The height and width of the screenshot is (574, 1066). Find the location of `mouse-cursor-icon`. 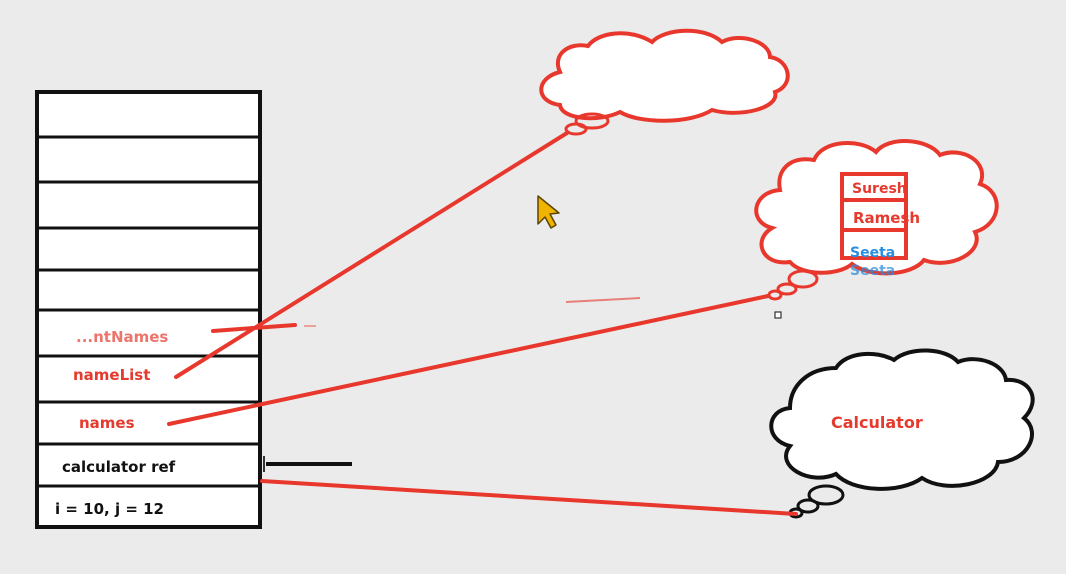

mouse-cursor-icon is located at coordinates (548, 212).